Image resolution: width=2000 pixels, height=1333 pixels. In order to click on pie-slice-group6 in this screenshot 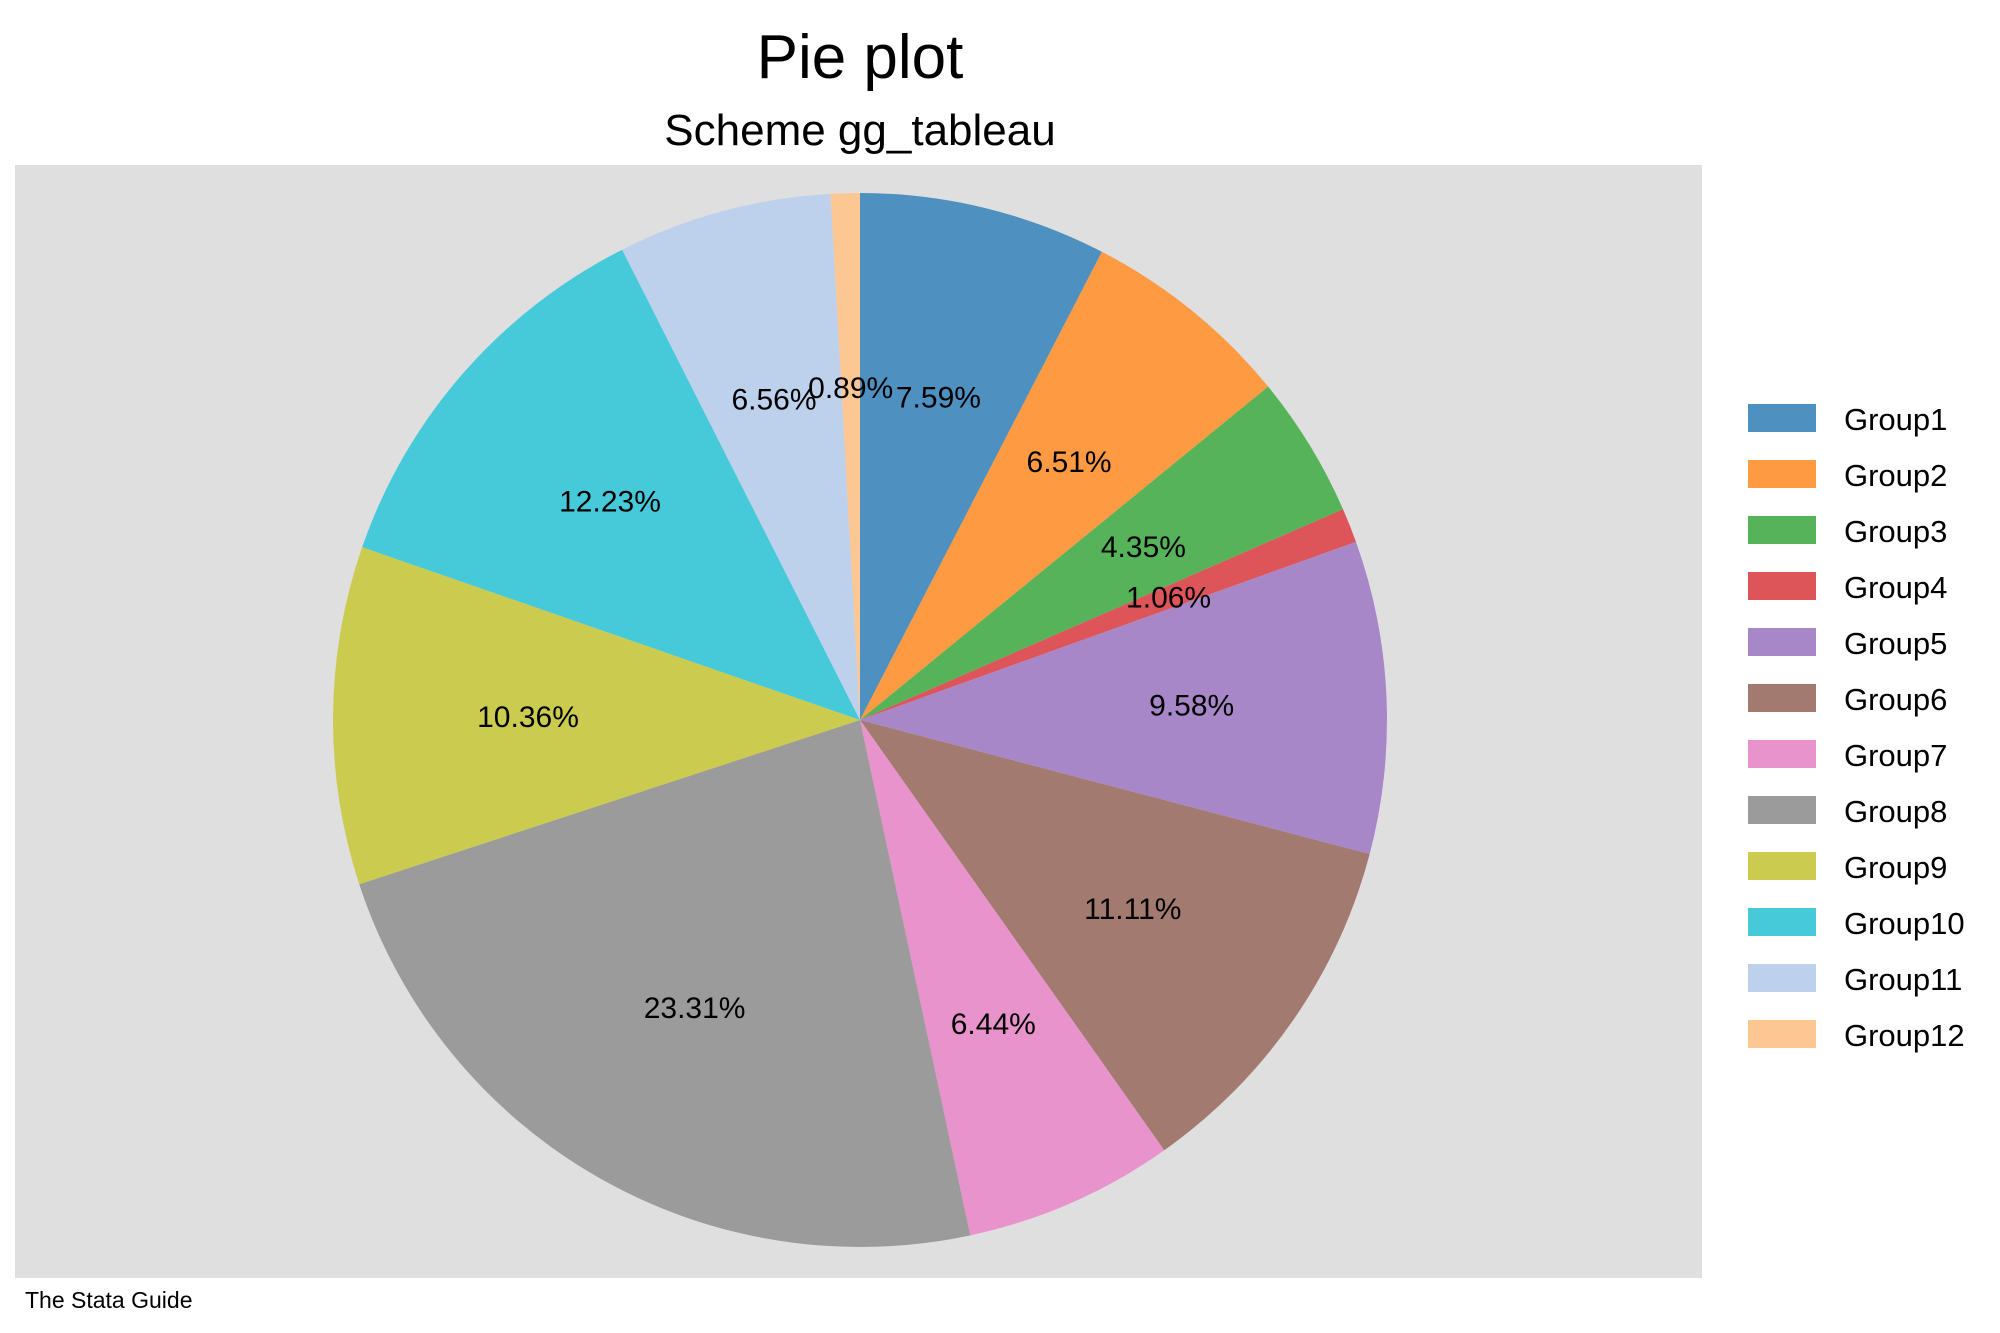, I will do `click(1115, 935)`.